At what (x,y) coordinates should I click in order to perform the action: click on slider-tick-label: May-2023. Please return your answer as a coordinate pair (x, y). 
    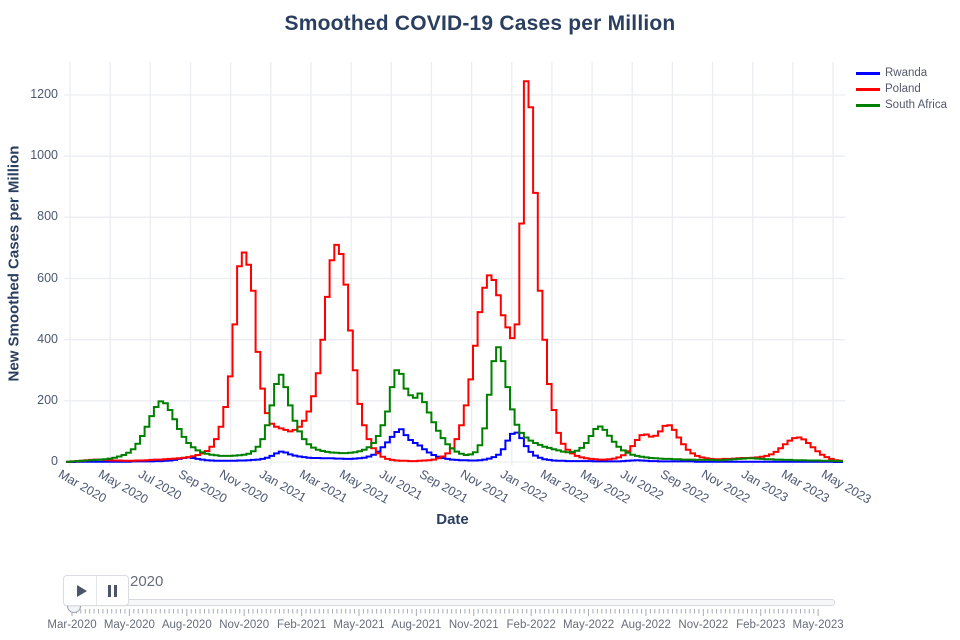
    Looking at the image, I should click on (818, 625).